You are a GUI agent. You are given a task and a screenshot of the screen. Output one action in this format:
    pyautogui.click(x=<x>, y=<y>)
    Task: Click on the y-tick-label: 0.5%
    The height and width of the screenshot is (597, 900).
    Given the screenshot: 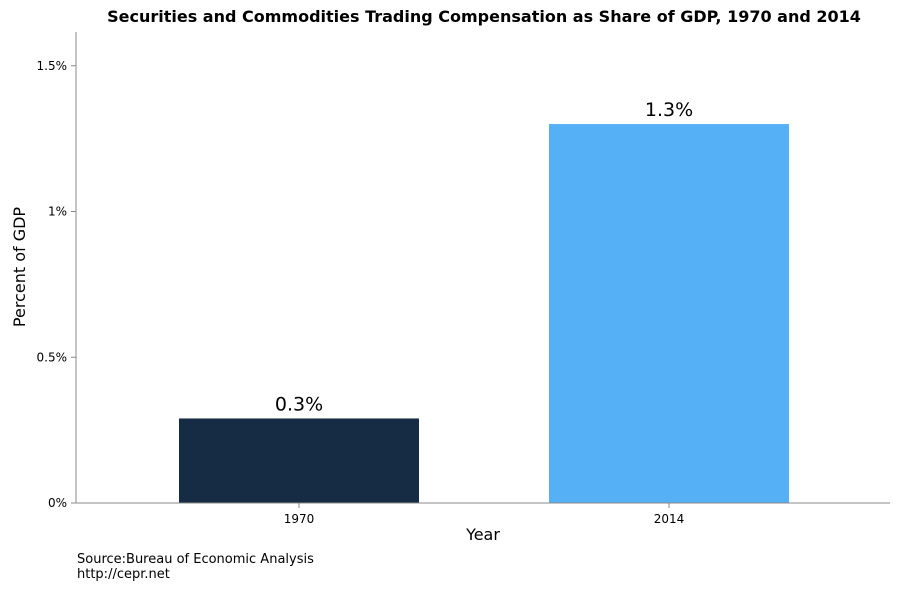 What is the action you would take?
    pyautogui.click(x=52, y=357)
    